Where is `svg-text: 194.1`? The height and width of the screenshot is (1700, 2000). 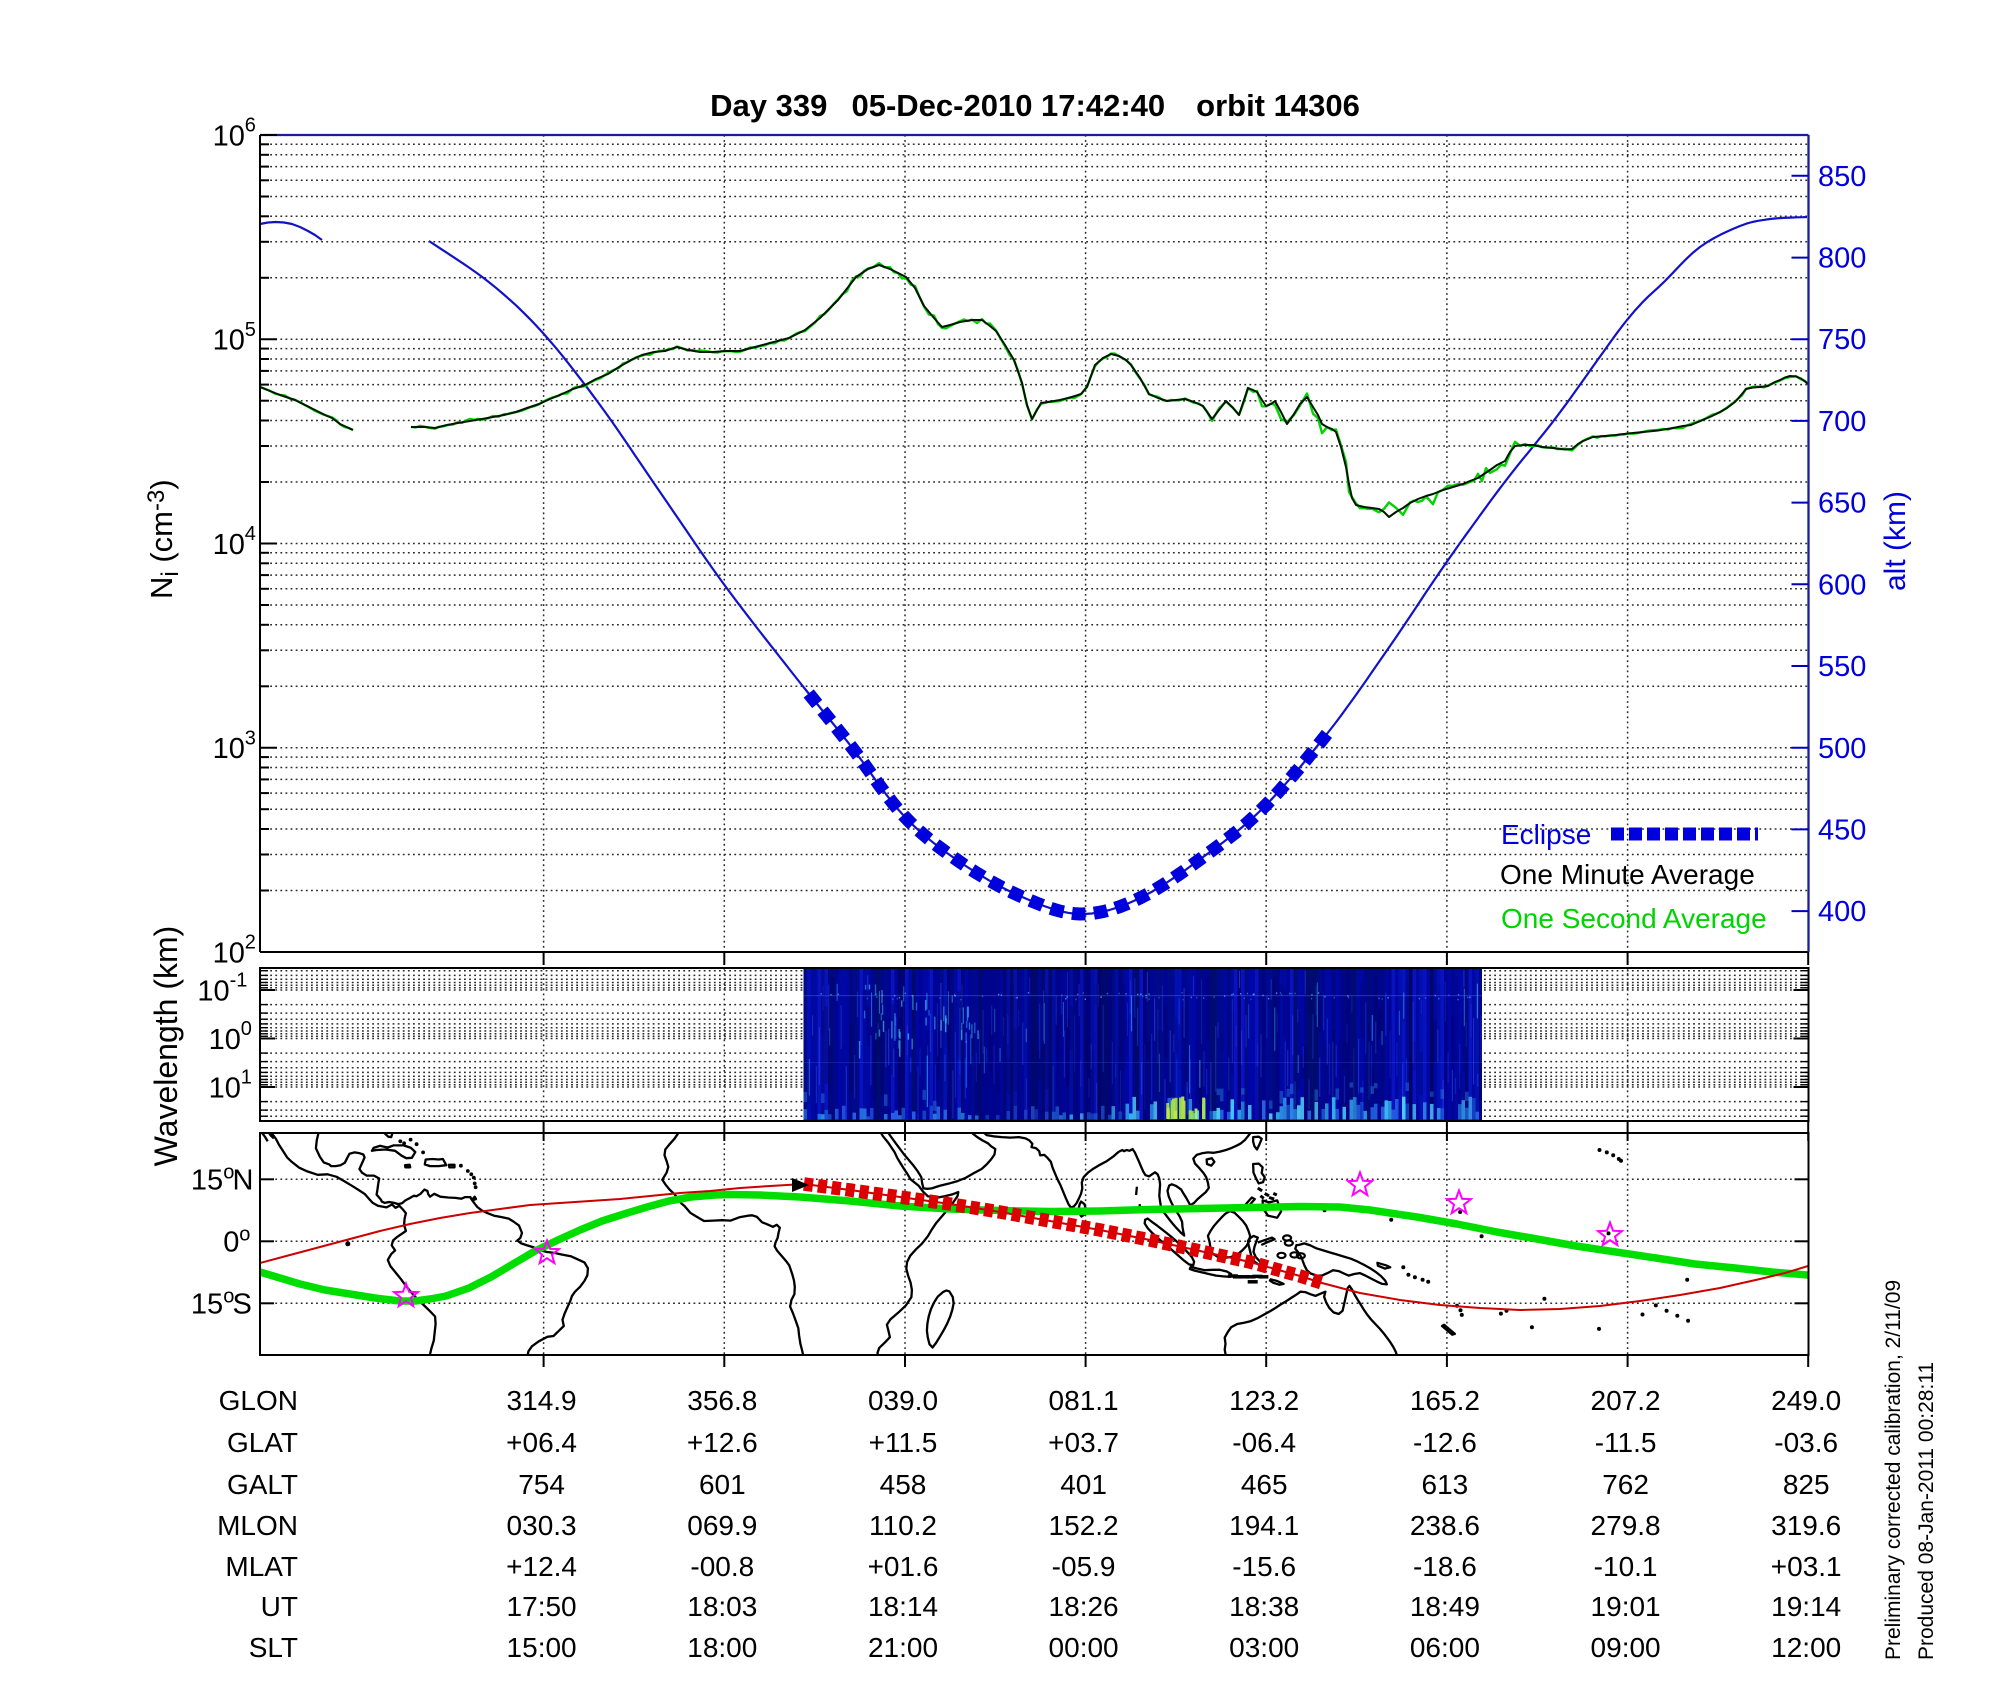 svg-text: 194.1 is located at coordinates (1264, 1525).